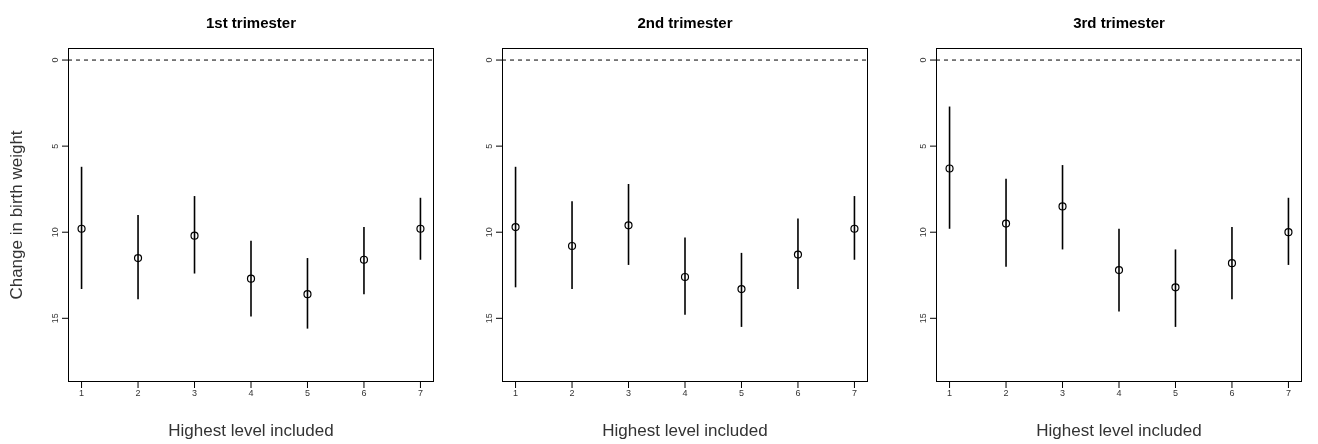 This screenshot has width=1318, height=444. What do you see at coordinates (250, 23) in the screenshot?
I see `chart-title: 1st trimester` at bounding box center [250, 23].